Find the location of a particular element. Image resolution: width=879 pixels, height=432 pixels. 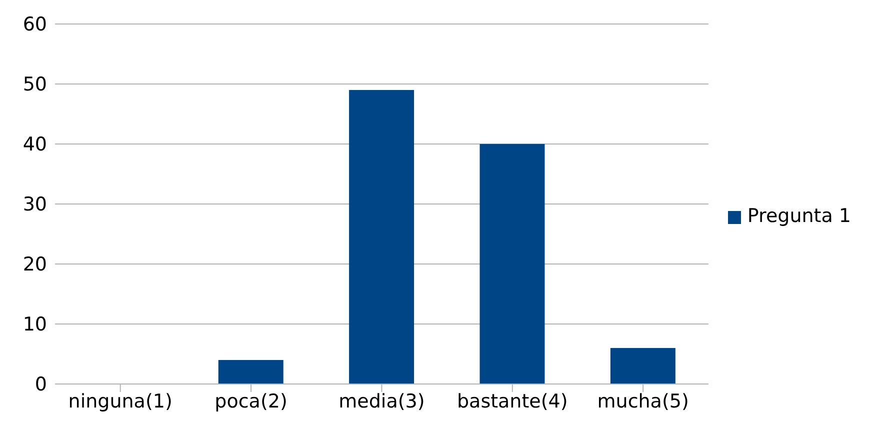

y-tick-label: 50 is located at coordinates (34, 85).